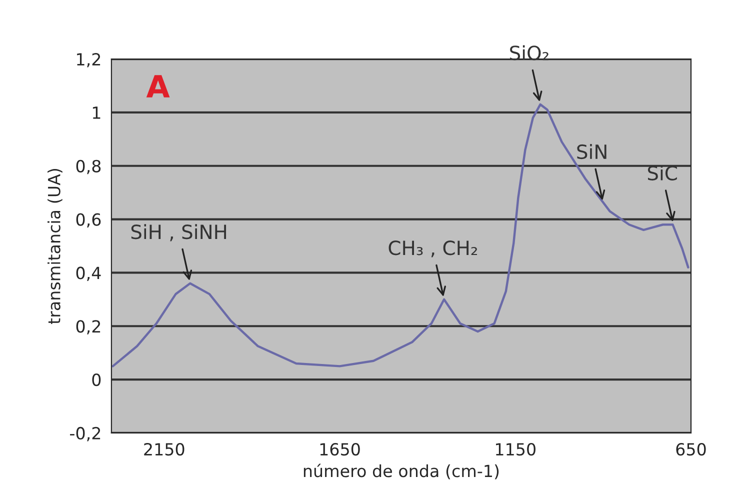 The image size is (743, 492). What do you see at coordinates (164, 449) in the screenshot?
I see `x-tick-label: 2150` at bounding box center [164, 449].